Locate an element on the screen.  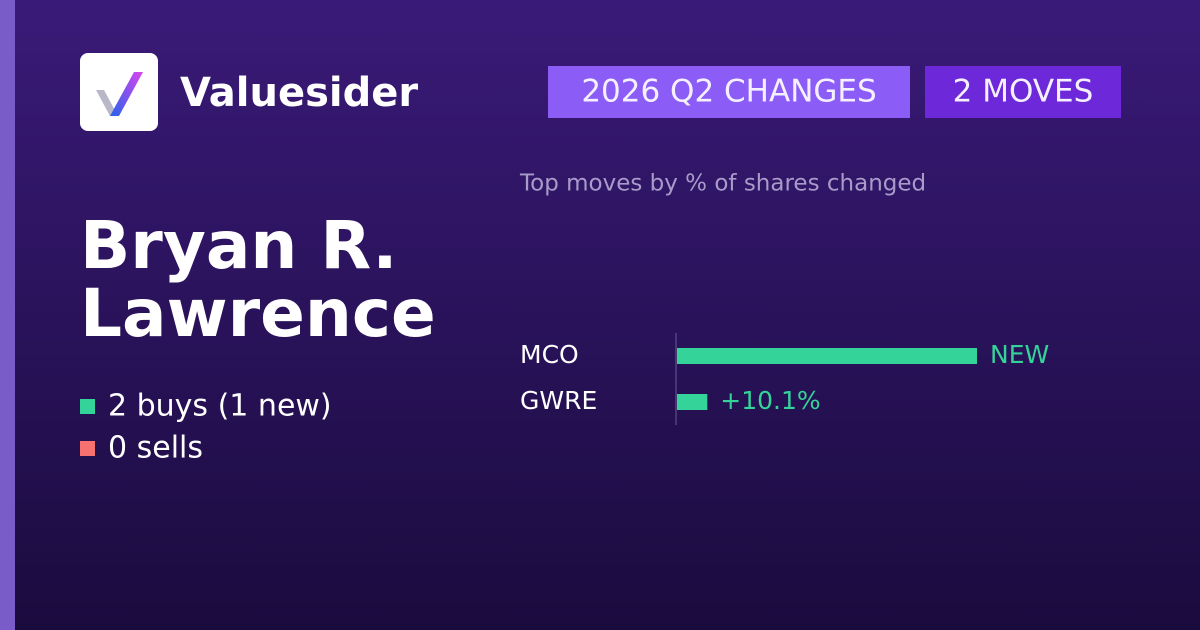
investor-name: Bryan R. is located at coordinates (239, 245).